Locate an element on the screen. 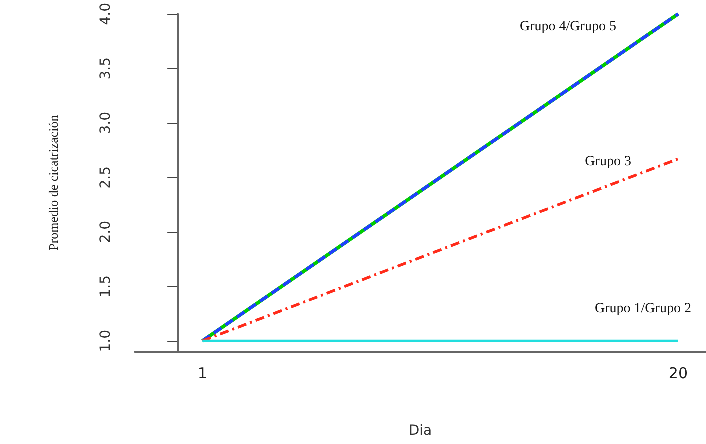  y-tick-label: 3.5 is located at coordinates (106, 68).